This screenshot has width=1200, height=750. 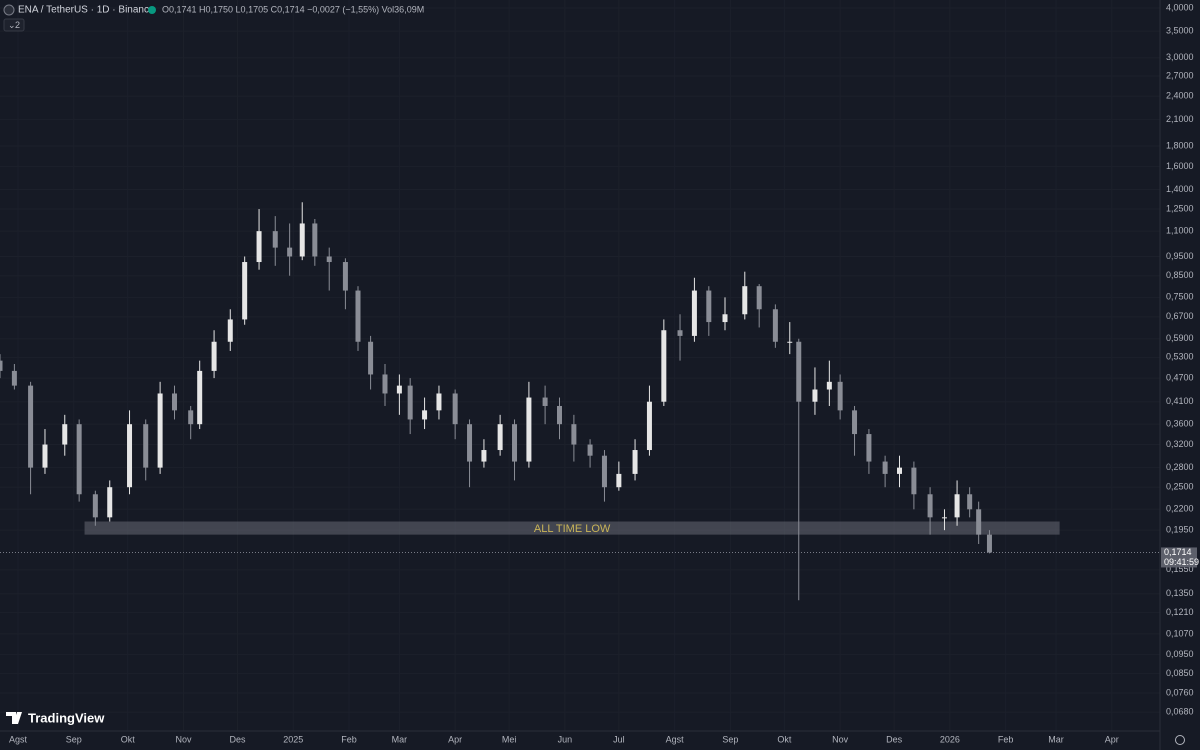 I want to click on y-tick-label: 0,1070, so click(x=1180, y=633).